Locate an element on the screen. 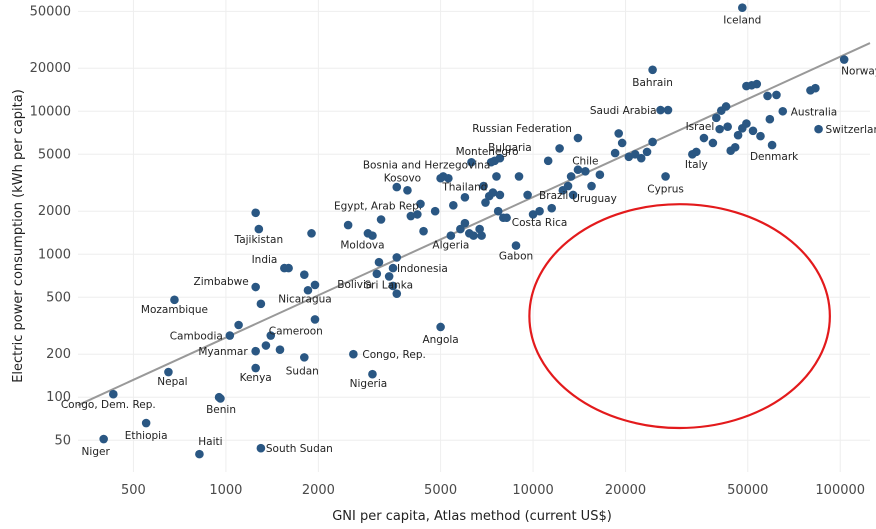 This screenshot has height=529, width=876. point-label: Mozambique is located at coordinates (174, 310).